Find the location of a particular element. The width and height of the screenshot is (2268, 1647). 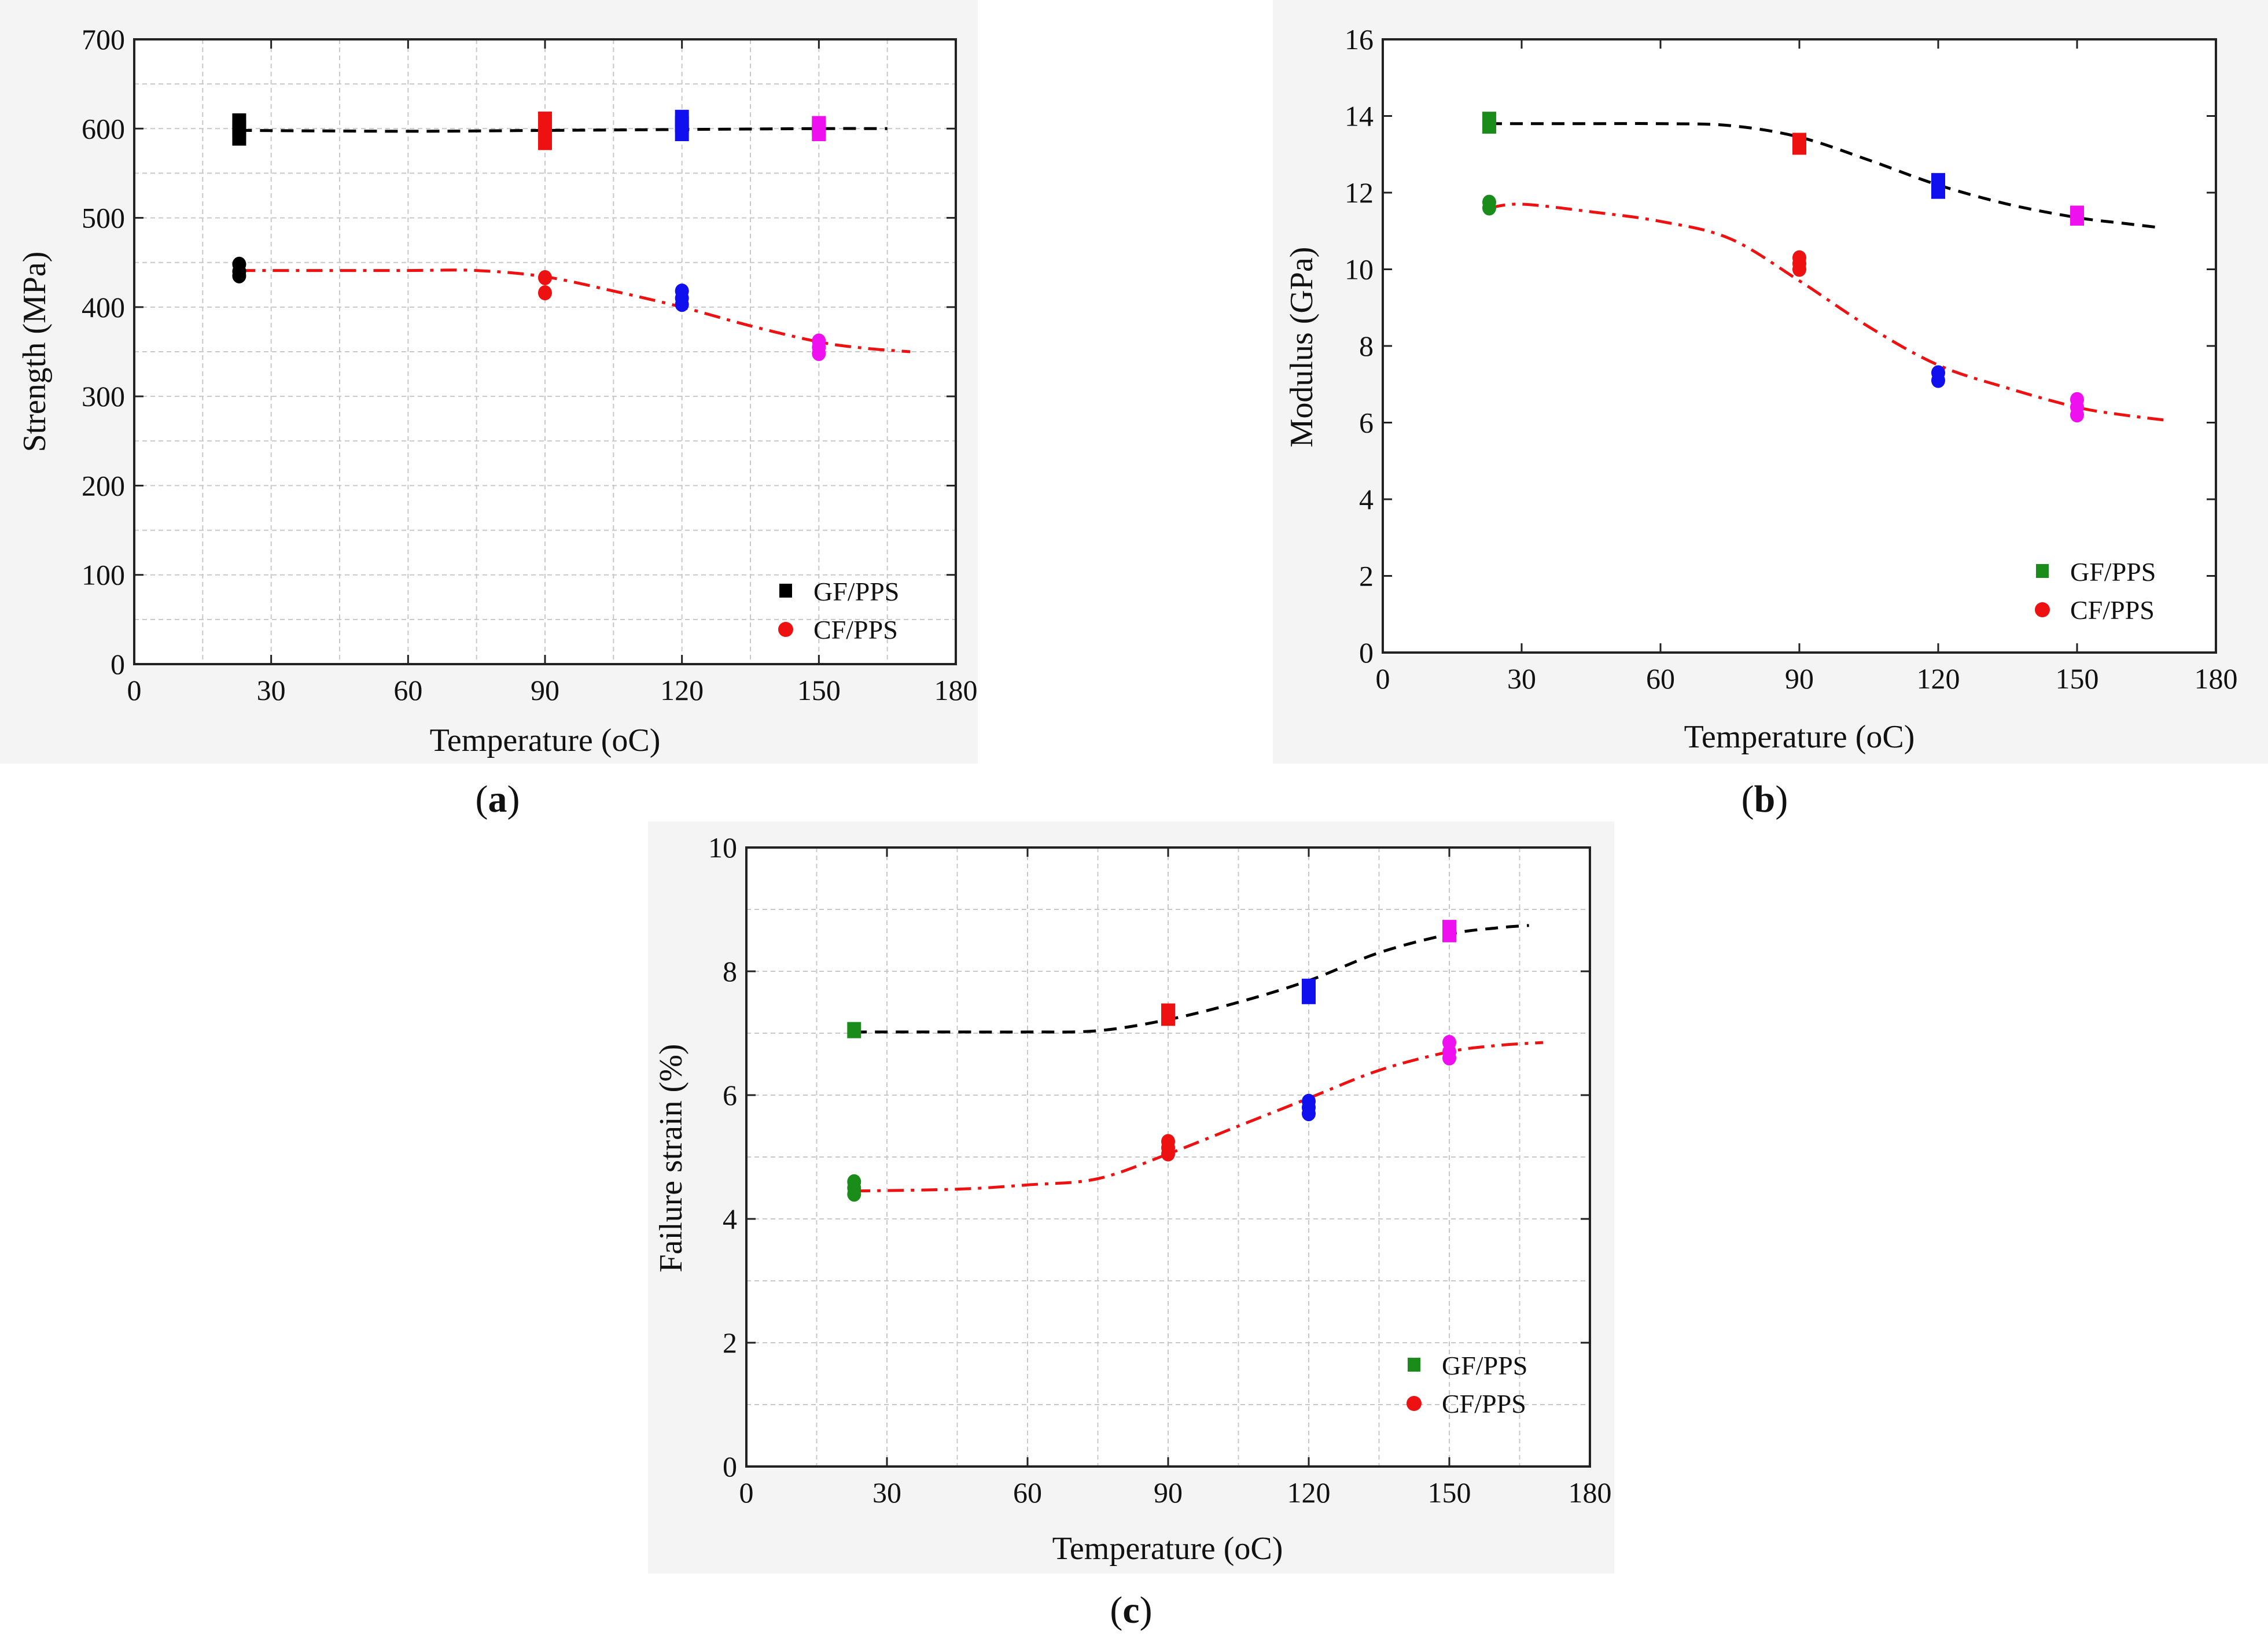

panel-a-caption: (a) is located at coordinates (498, 799).